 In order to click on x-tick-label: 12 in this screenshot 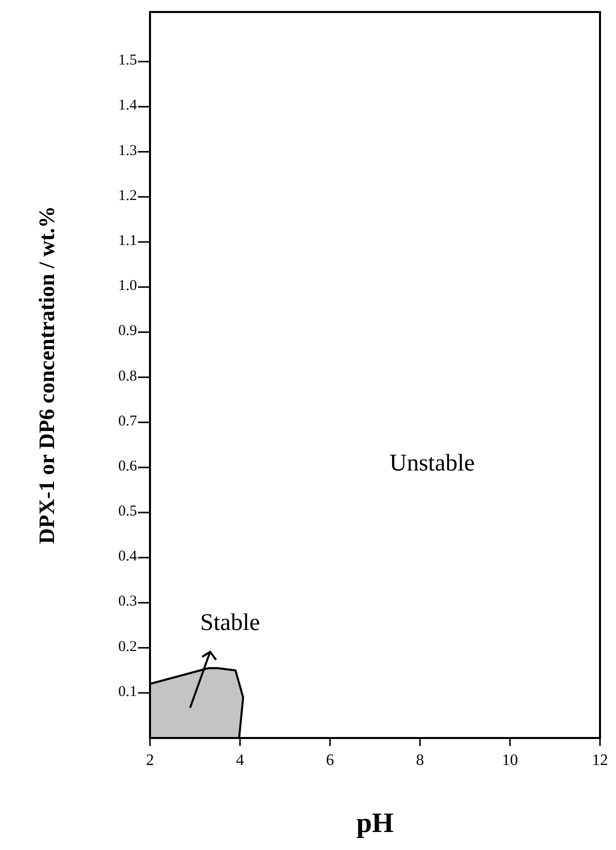, I will do `click(600, 760)`.